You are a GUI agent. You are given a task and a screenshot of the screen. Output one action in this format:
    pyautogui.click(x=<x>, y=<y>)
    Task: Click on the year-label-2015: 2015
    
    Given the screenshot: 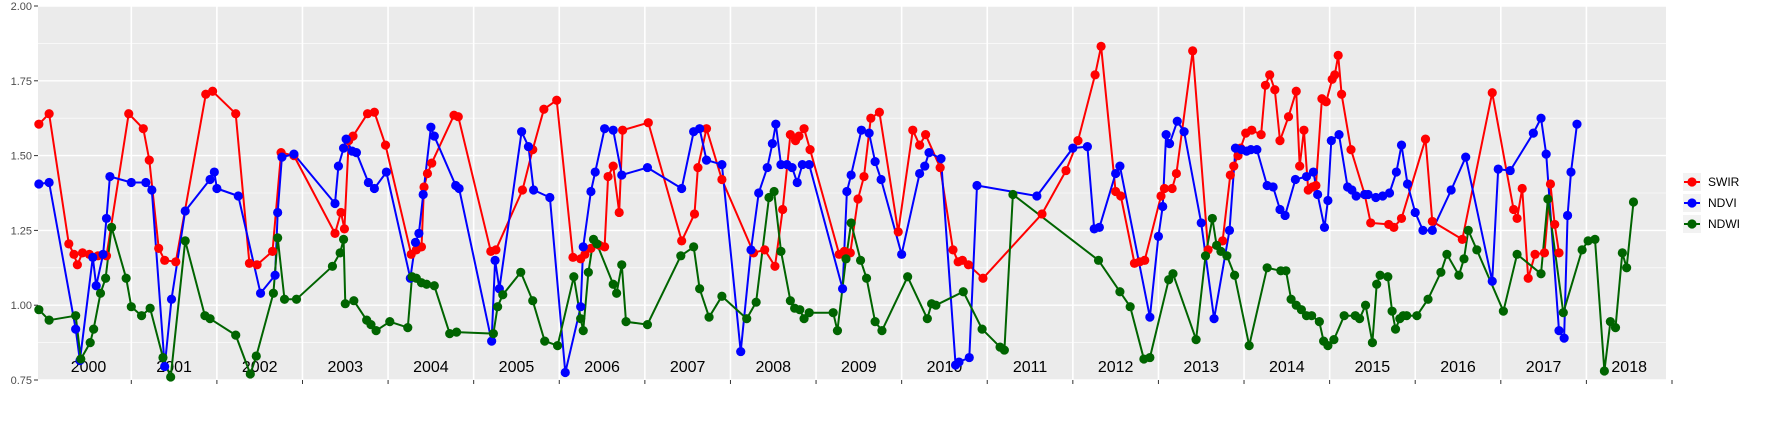 What is the action you would take?
    pyautogui.click(x=1373, y=367)
    